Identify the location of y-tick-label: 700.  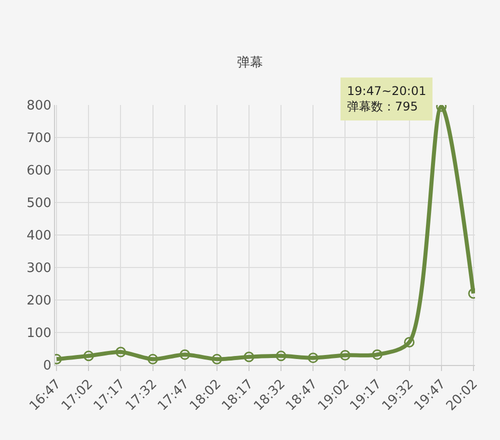
(39, 138).